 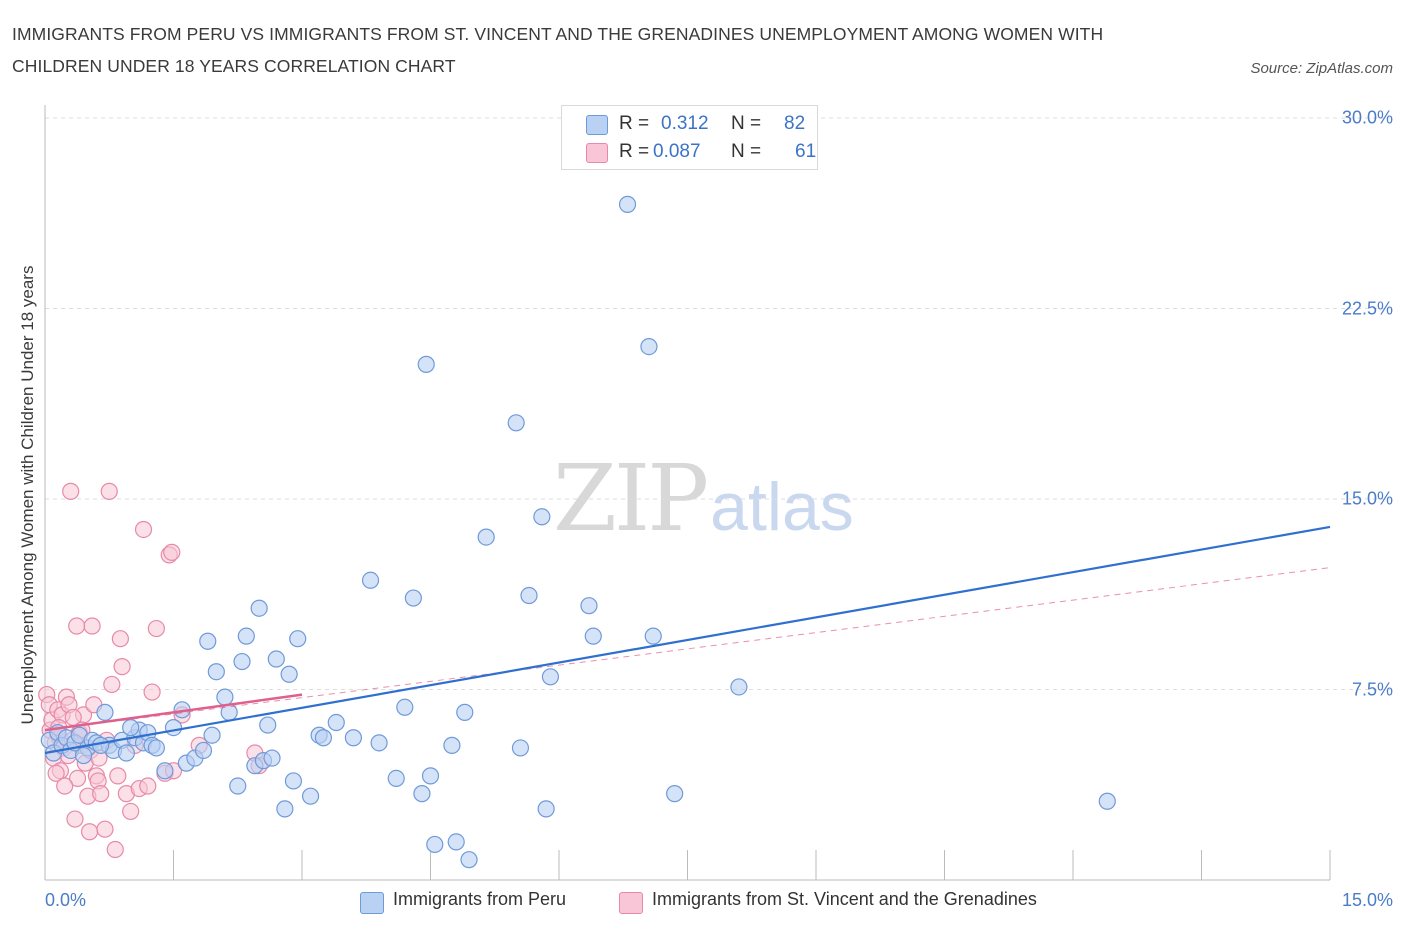 What do you see at coordinates (782, 507) in the screenshot?
I see `watermark-atlas: atlas` at bounding box center [782, 507].